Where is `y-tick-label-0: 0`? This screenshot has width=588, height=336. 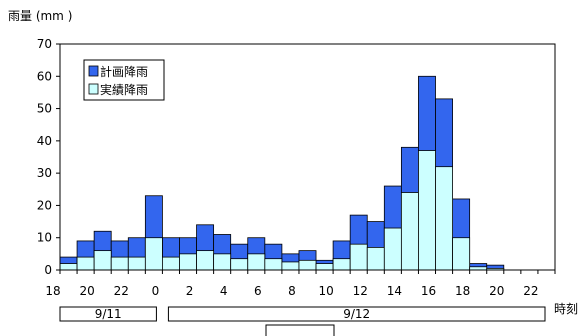
y-tick-label-0: 0 is located at coordinates (48, 270).